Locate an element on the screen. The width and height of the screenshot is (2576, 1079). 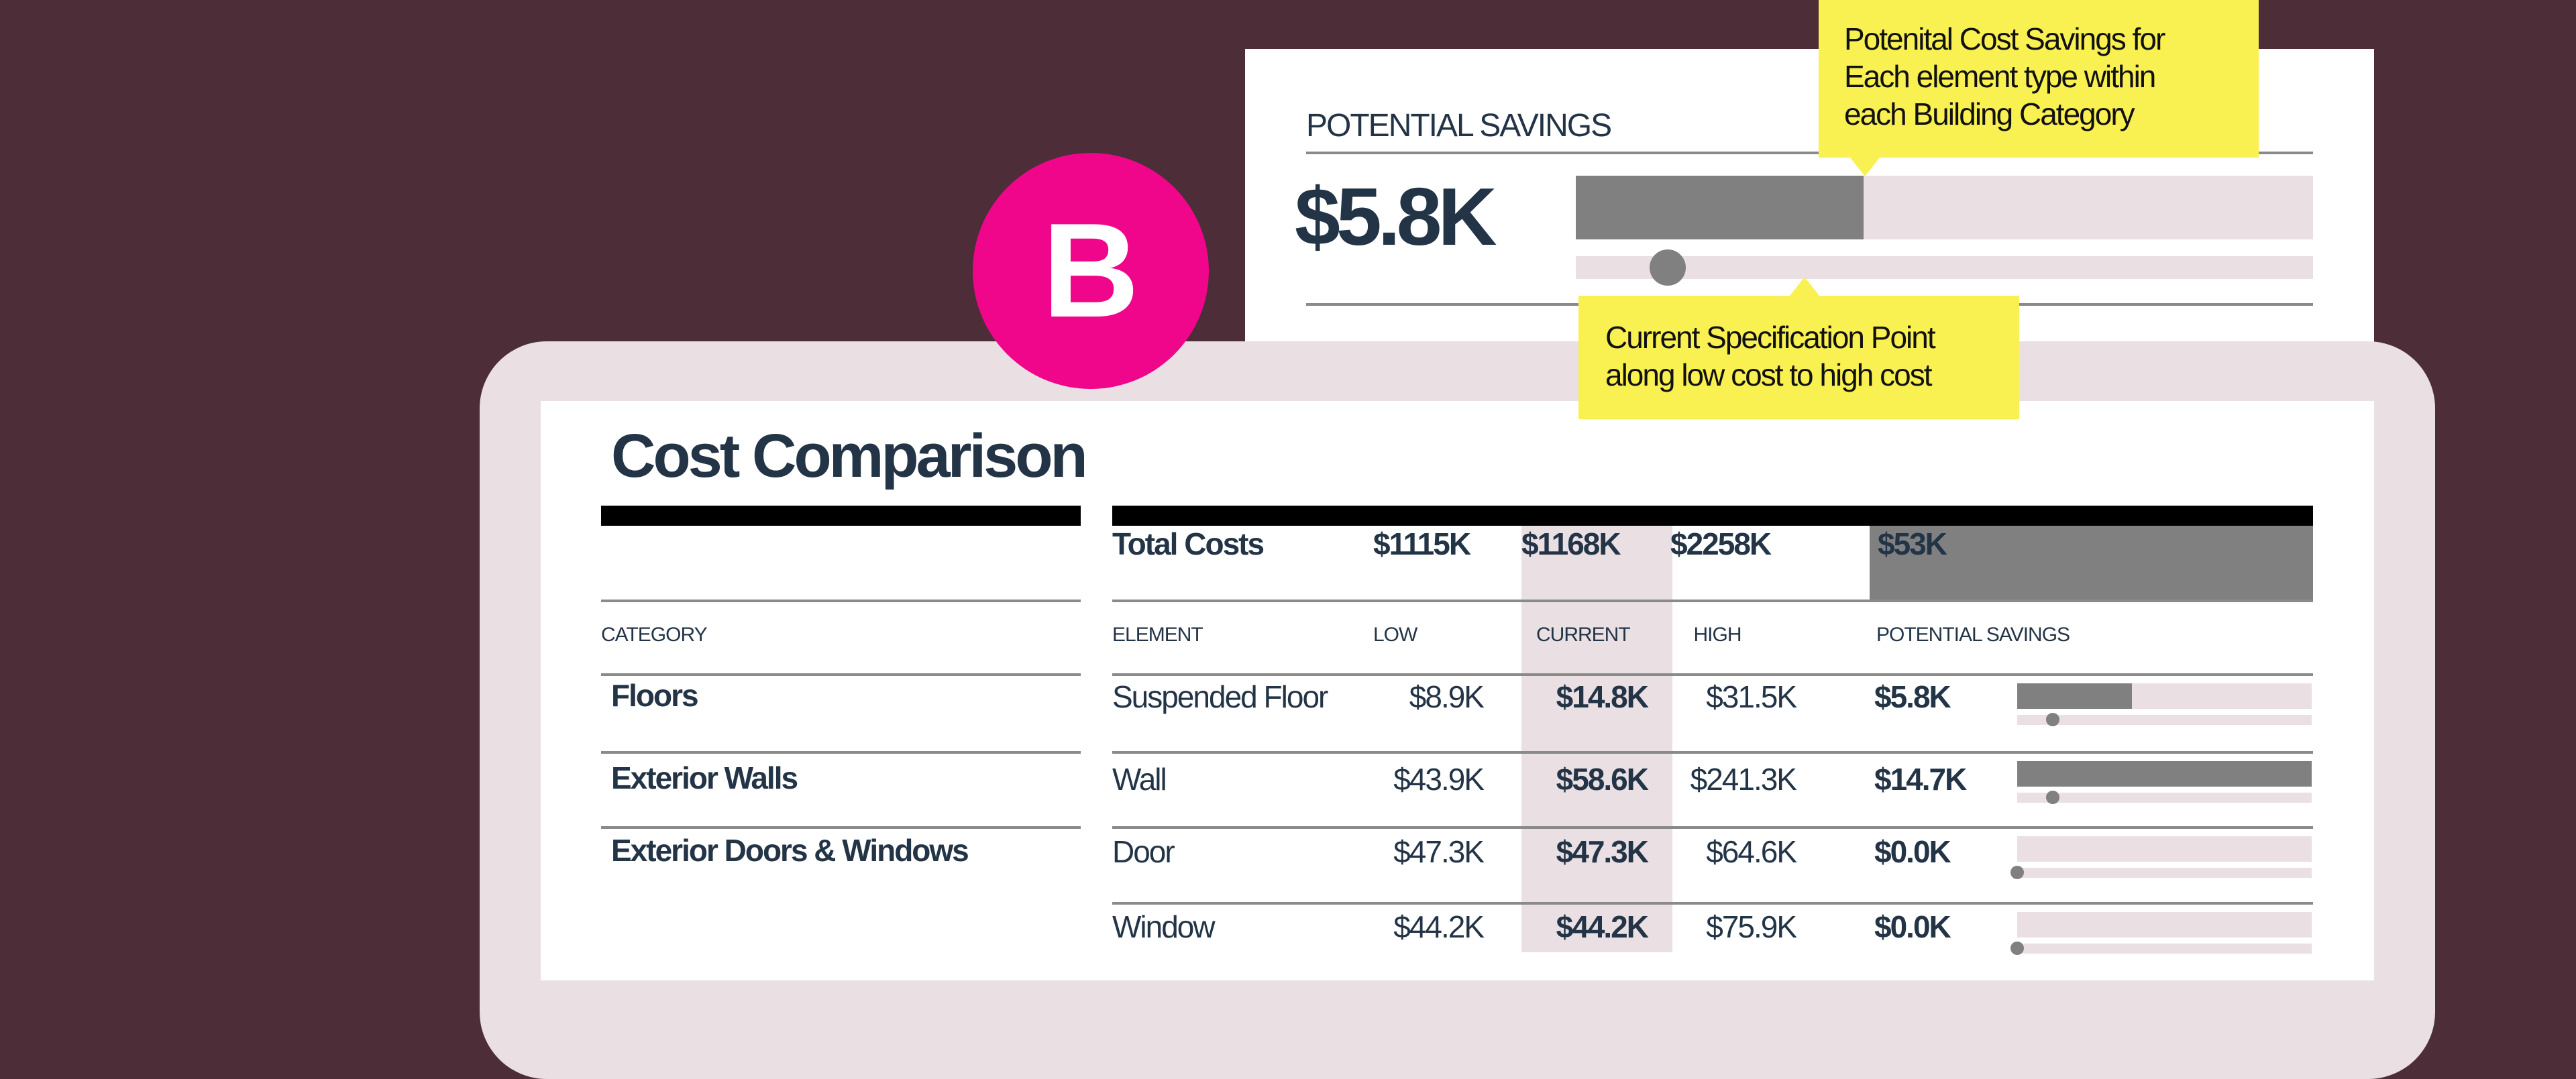
header-potential-savings: POTENTIAL SAVINGS is located at coordinates (1973, 635).